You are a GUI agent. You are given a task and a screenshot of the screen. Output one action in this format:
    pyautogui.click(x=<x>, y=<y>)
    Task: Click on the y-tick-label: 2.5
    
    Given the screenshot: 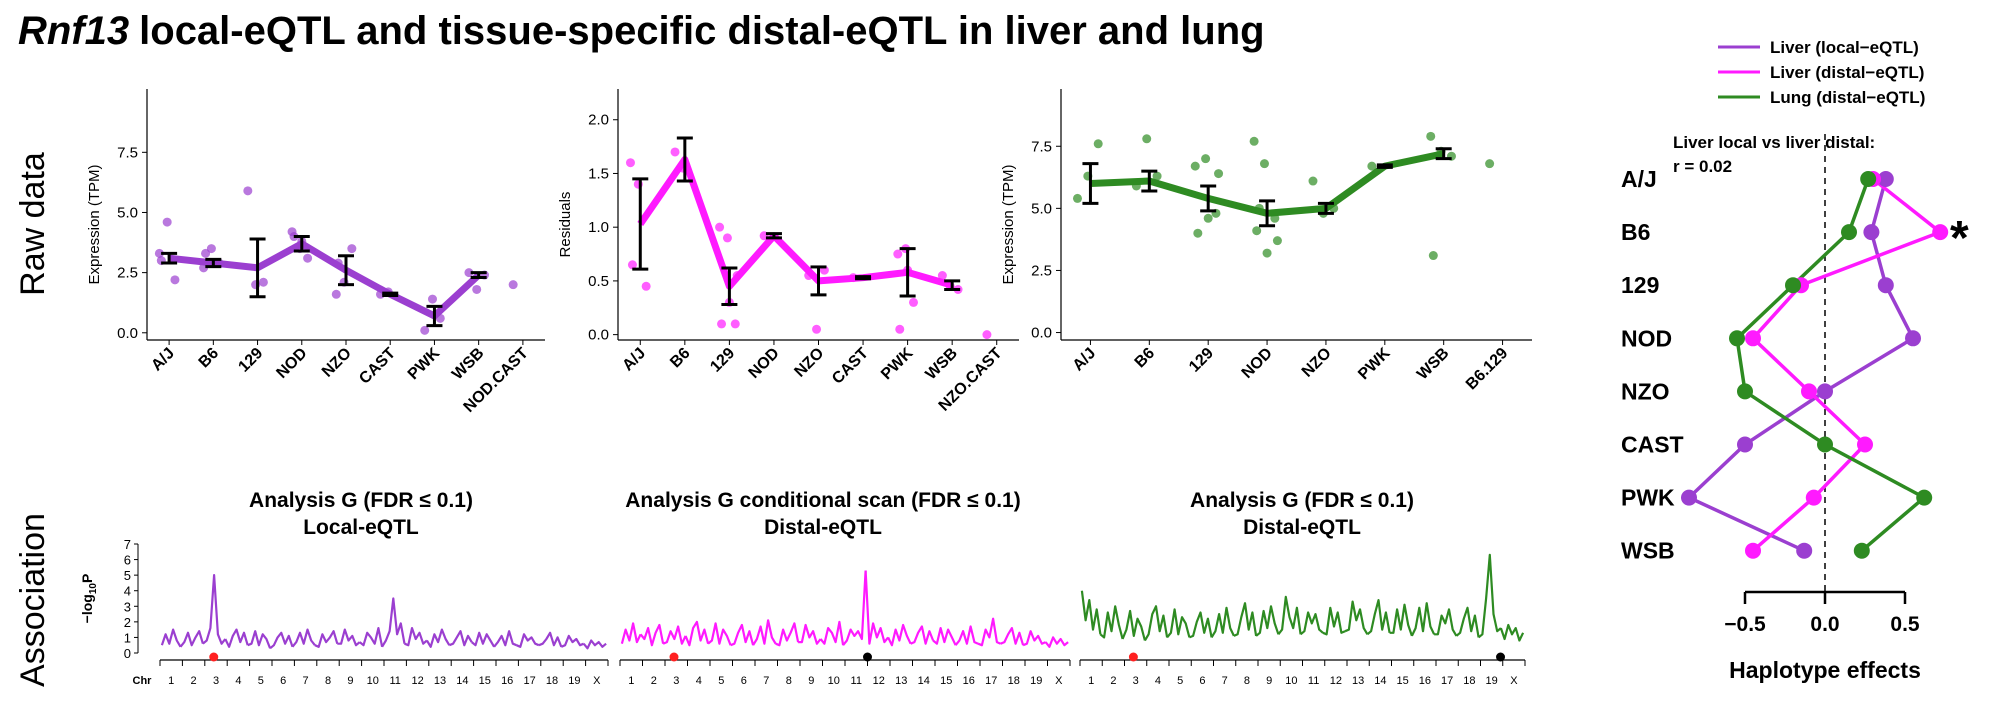 What is the action you would take?
    pyautogui.click(x=1041, y=270)
    